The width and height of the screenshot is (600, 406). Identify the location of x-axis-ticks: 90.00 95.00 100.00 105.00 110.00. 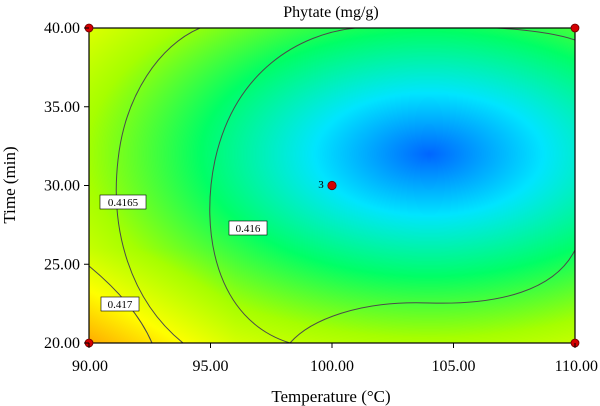
(335, 359).